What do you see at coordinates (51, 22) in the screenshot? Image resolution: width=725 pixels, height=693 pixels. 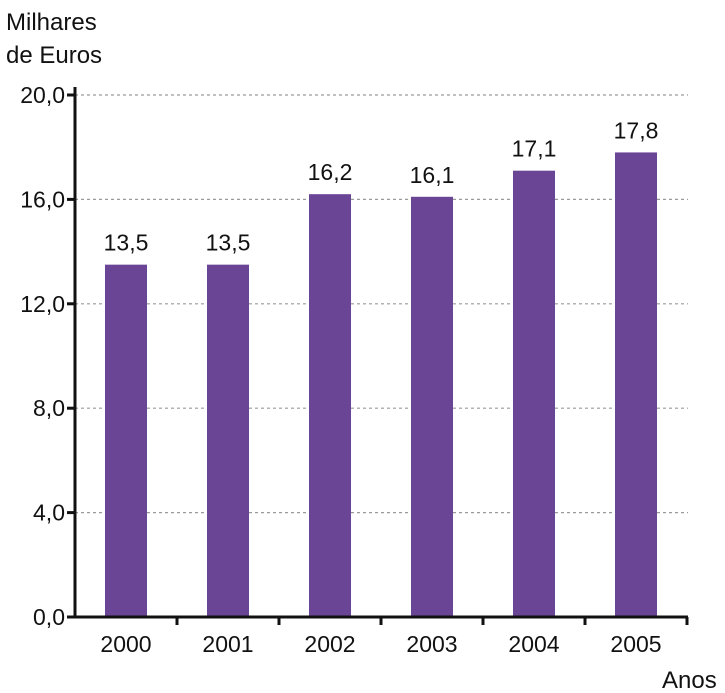 I see `y-axis-label-line-1: Milhares` at bounding box center [51, 22].